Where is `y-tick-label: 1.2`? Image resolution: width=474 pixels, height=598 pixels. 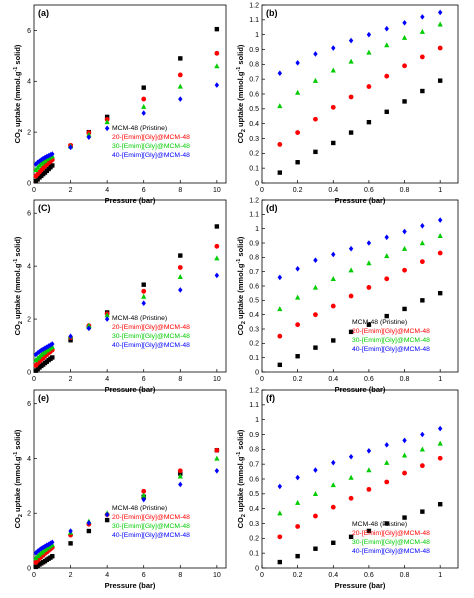
y-tick-label: 1.2 is located at coordinates (254, 200).